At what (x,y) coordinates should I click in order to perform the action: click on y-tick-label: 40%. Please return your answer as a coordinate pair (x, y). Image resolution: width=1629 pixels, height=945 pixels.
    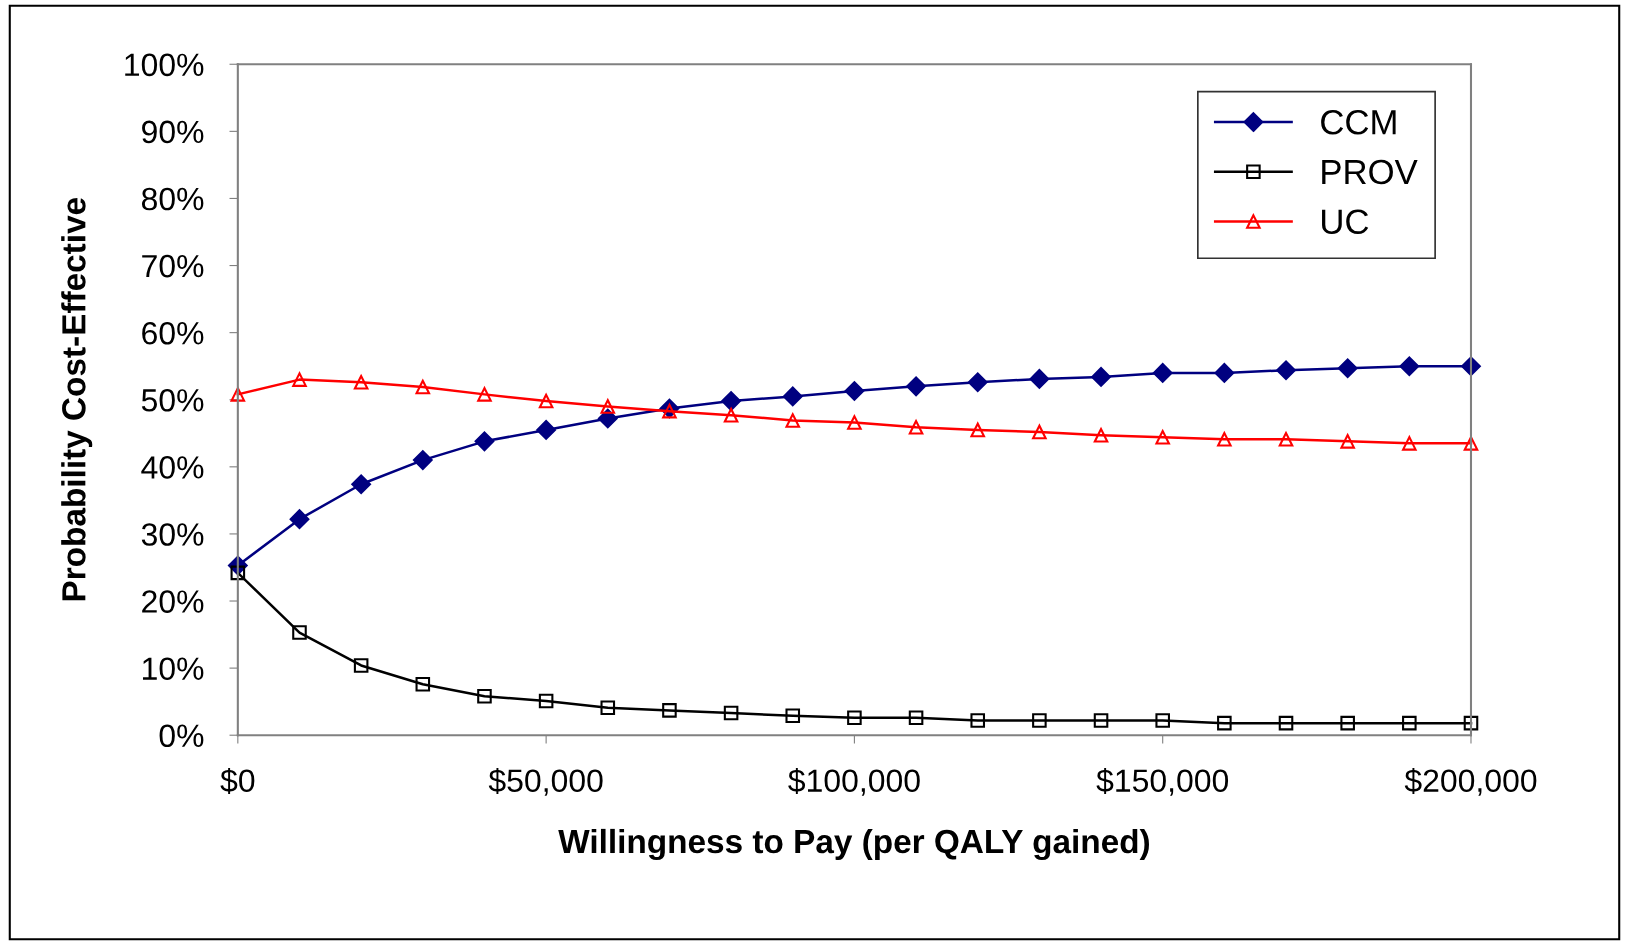
    Looking at the image, I should click on (172, 467).